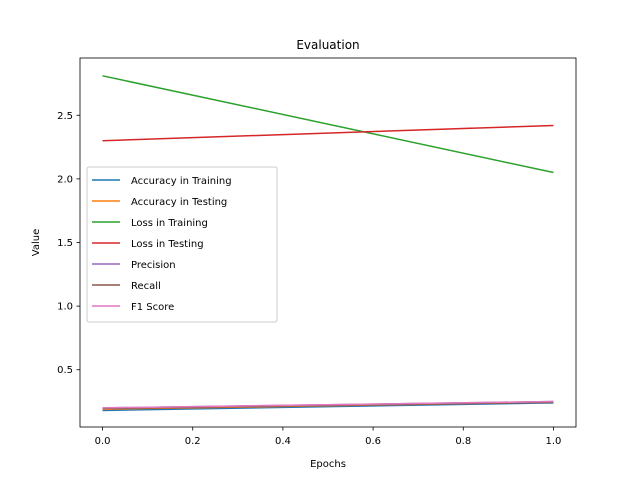 This screenshot has width=640, height=480. I want to click on y-tick-label: 2.5, so click(65, 116).